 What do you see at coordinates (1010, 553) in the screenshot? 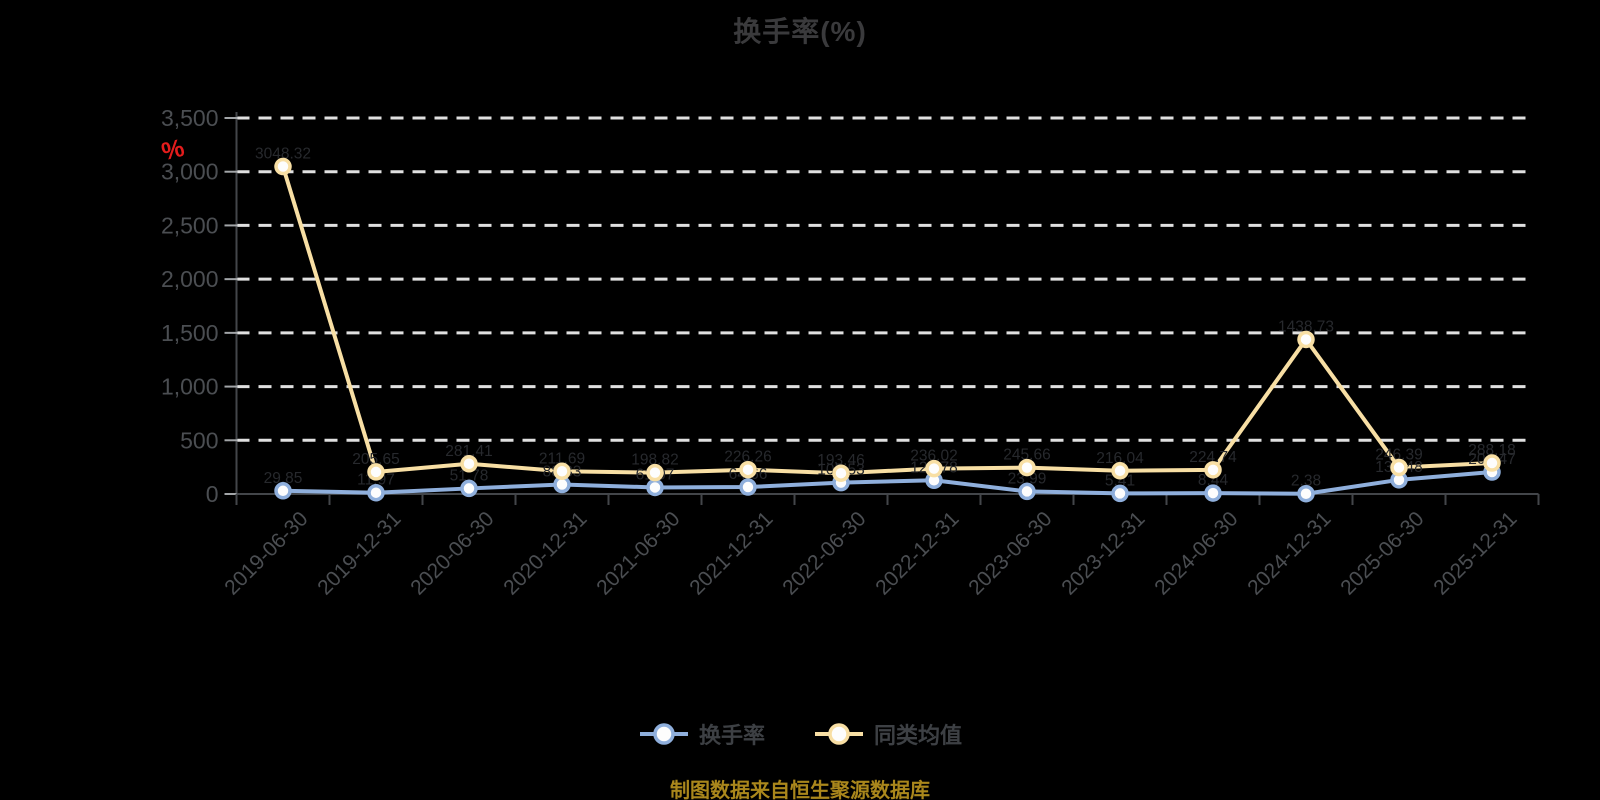
I see `x-axis-label-2023-06-30: 2023-06-30` at bounding box center [1010, 553].